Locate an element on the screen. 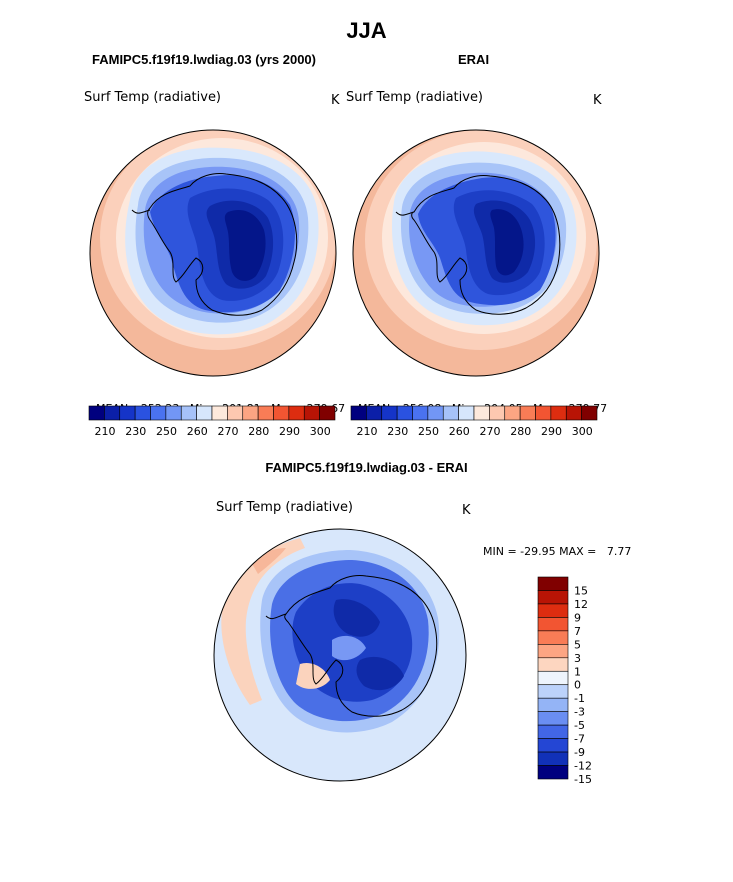  panel1-subtitle: FAMIPC5.f19f19.lwdiag.03 (yrs 2000) is located at coordinates (204, 59).